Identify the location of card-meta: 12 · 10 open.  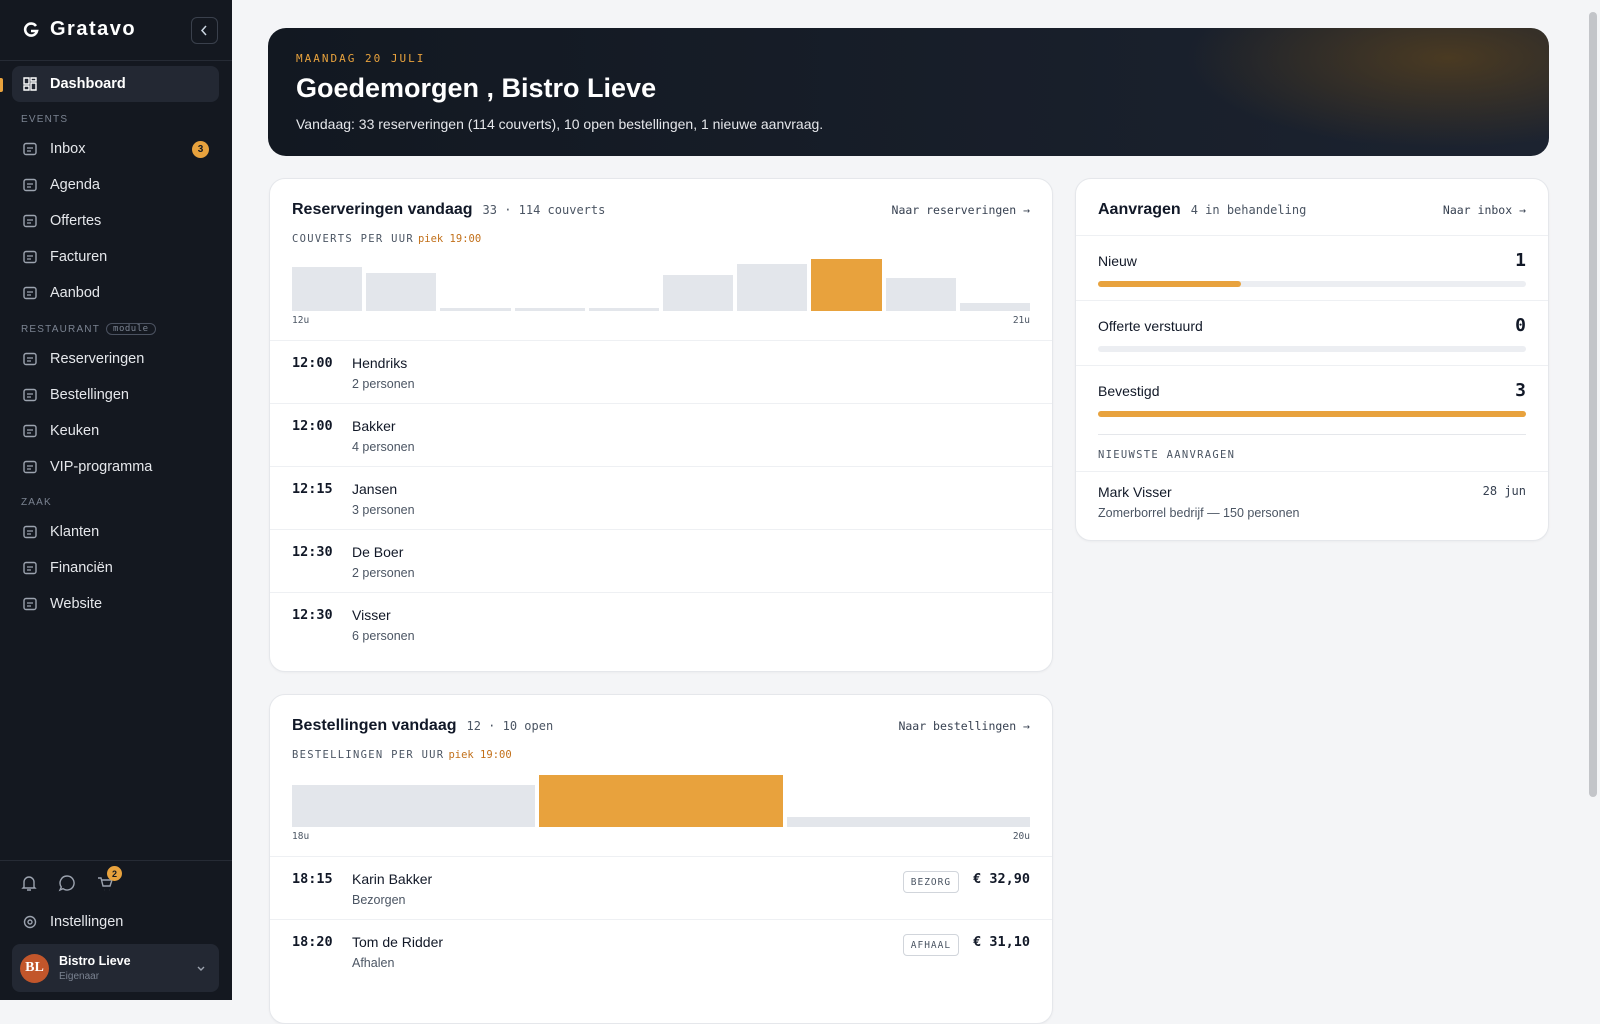
(510, 726).